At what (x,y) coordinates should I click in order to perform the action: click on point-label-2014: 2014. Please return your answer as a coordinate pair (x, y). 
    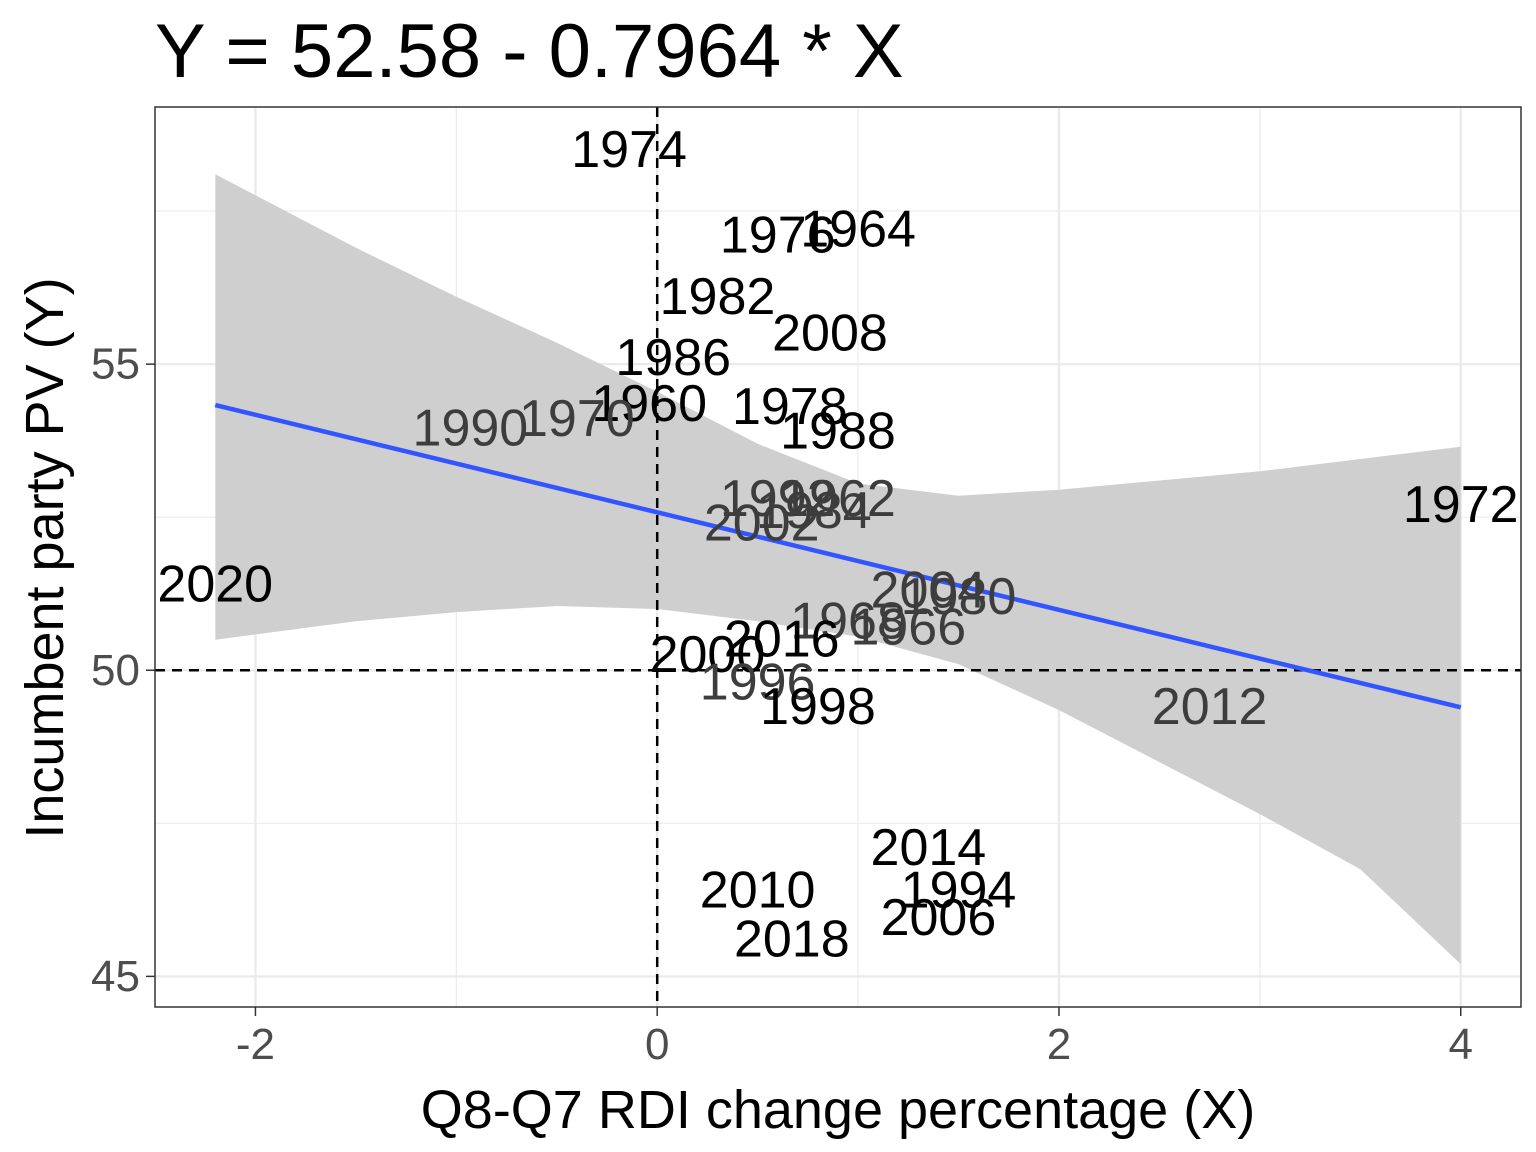
    Looking at the image, I should click on (929, 848).